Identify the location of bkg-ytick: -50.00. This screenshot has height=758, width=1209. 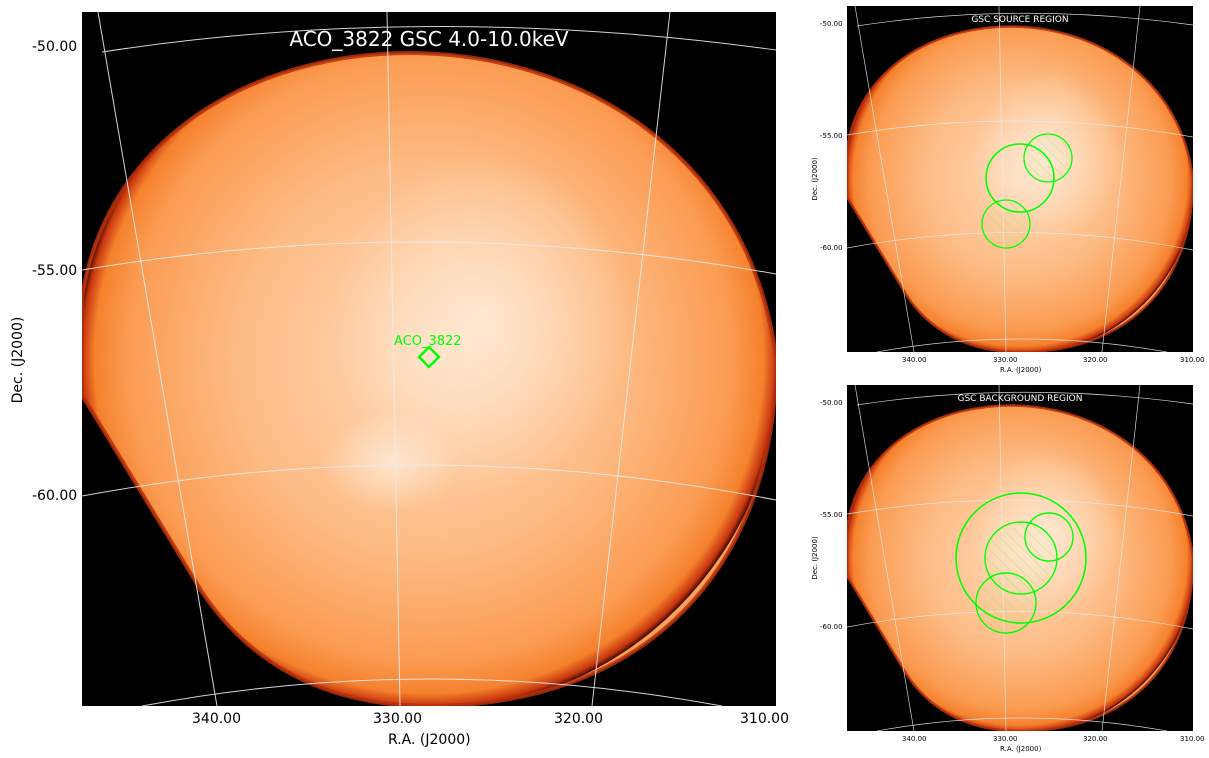
(831, 403).